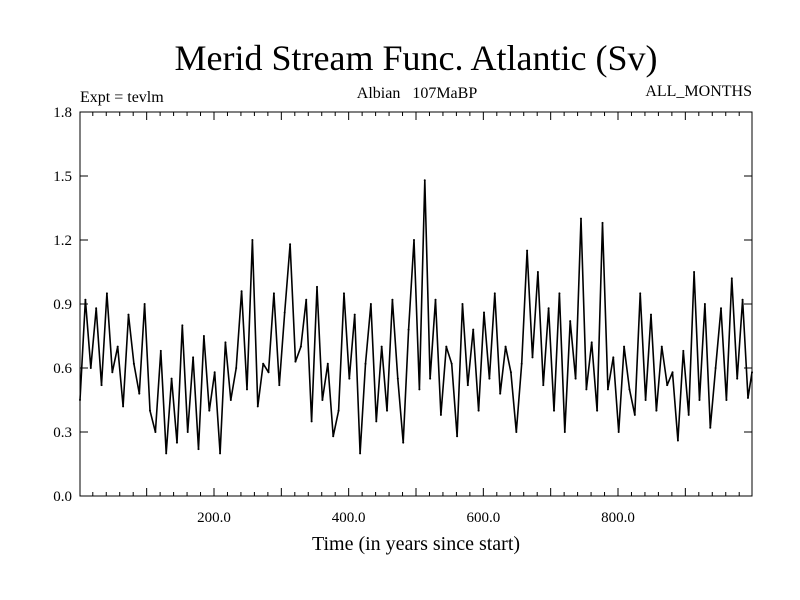  Describe the element at coordinates (62, 241) in the screenshot. I see `y-tick-label: 1.2` at that location.